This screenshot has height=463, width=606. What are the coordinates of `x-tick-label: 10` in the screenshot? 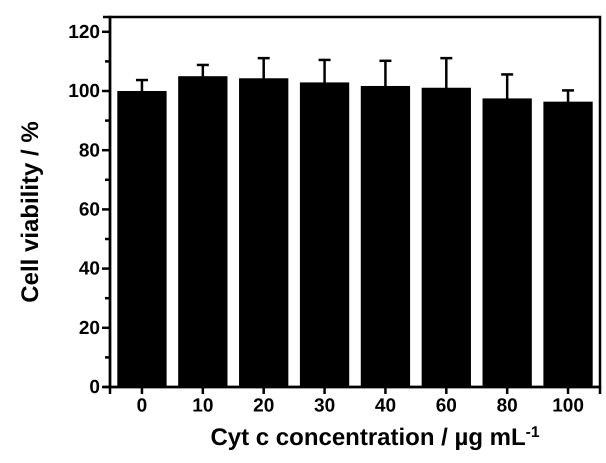 It's located at (203, 405).